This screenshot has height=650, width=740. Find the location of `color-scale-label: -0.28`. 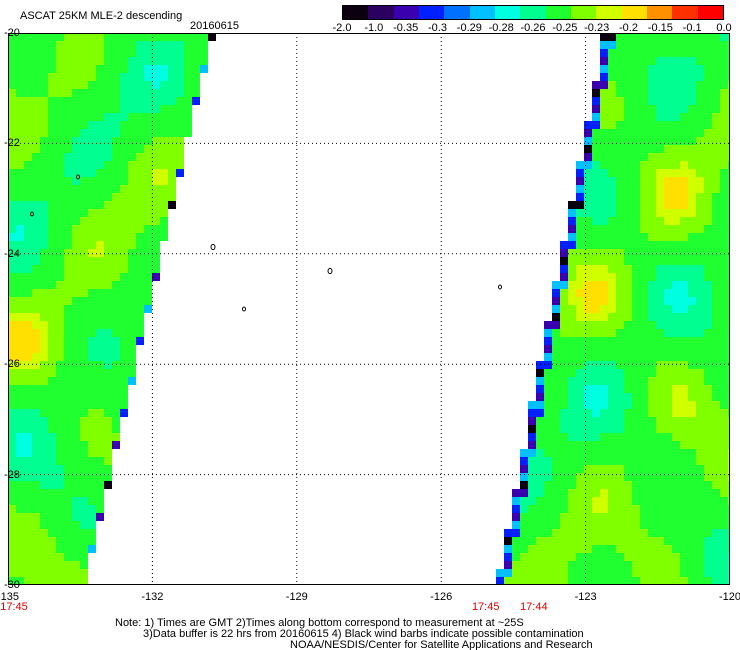

color-scale-label: -0.28 is located at coordinates (501, 28).